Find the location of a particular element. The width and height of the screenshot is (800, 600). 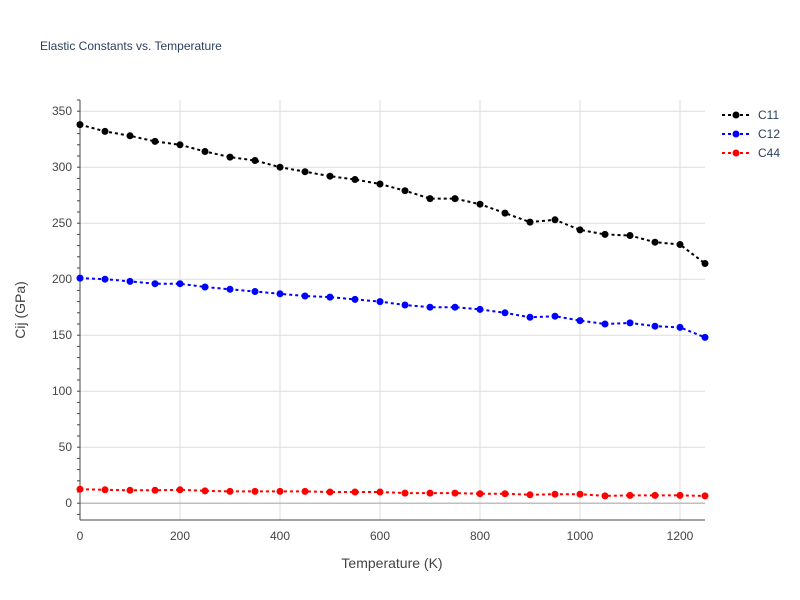

x-tick-label: 200 is located at coordinates (180, 536).